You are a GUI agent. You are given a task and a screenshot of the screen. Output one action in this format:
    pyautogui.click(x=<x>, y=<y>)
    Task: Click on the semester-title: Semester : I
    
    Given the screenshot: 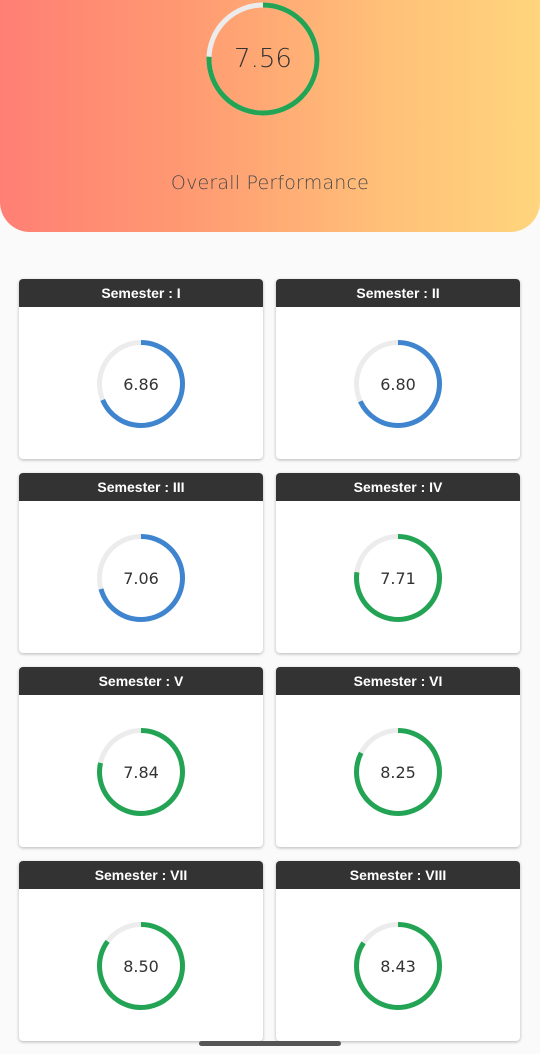 What is the action you would take?
    pyautogui.click(x=141, y=293)
    